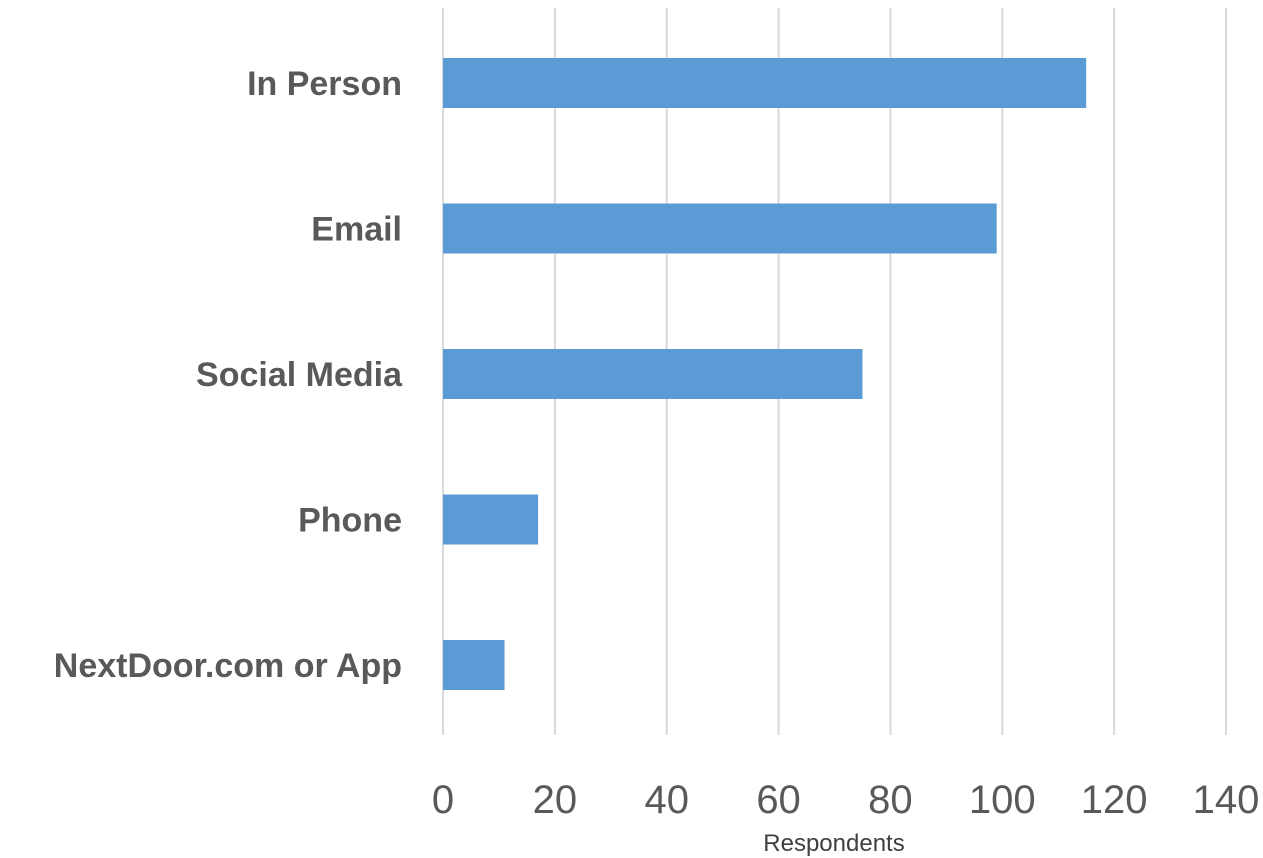 This screenshot has height=858, width=1263. What do you see at coordinates (846, 800) in the screenshot?
I see `x-tick-labels: 0 20 40 60 80 100 120 140` at bounding box center [846, 800].